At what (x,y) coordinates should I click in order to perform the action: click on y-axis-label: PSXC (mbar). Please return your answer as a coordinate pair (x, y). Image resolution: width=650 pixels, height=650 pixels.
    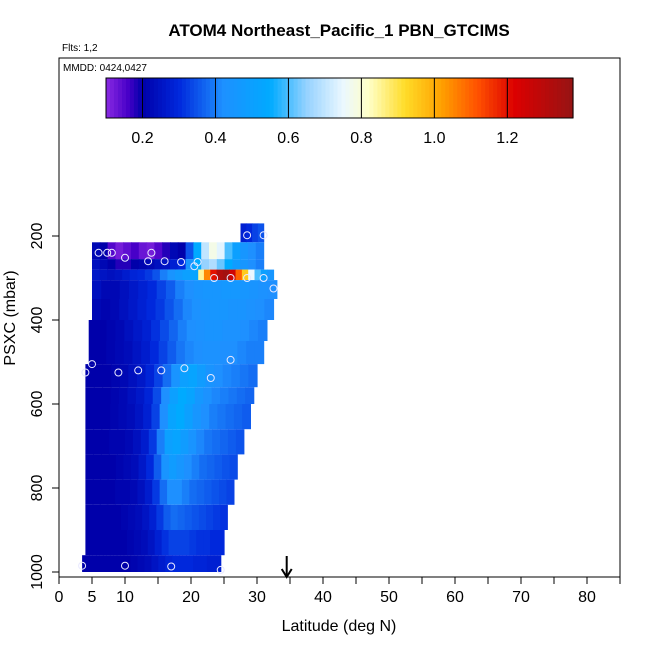
    Looking at the image, I should click on (10, 317).